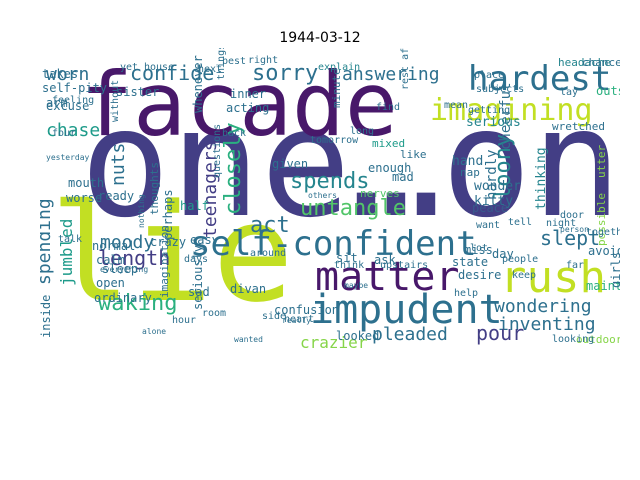  What do you see at coordinates (66, 252) in the screenshot?
I see `cloud-word: jumbled` at bounding box center [66, 252].